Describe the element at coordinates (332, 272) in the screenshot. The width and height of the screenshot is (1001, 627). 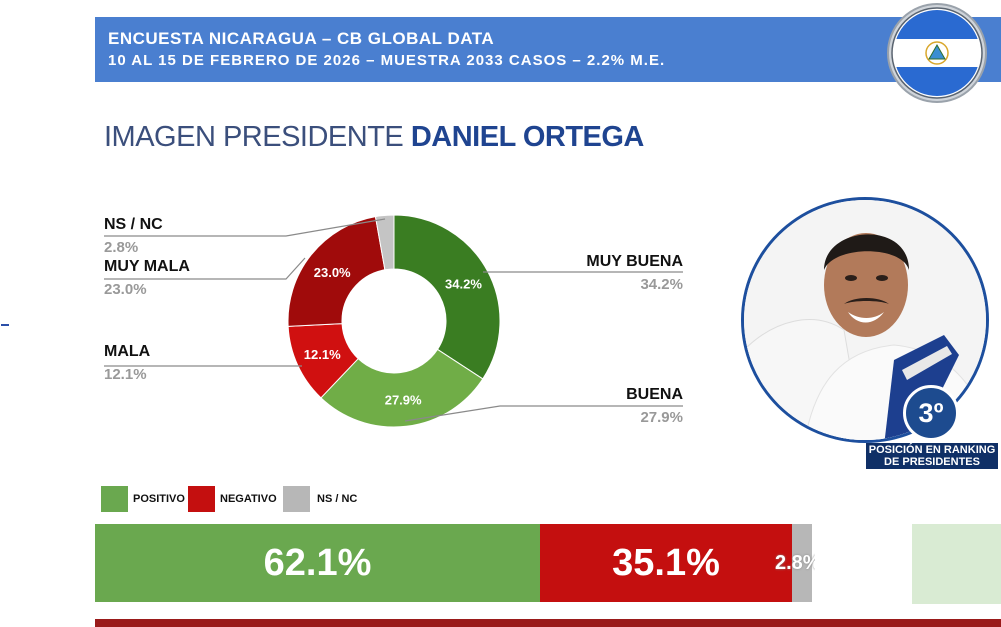
I see `donut-value-label: 23.0%` at that location.